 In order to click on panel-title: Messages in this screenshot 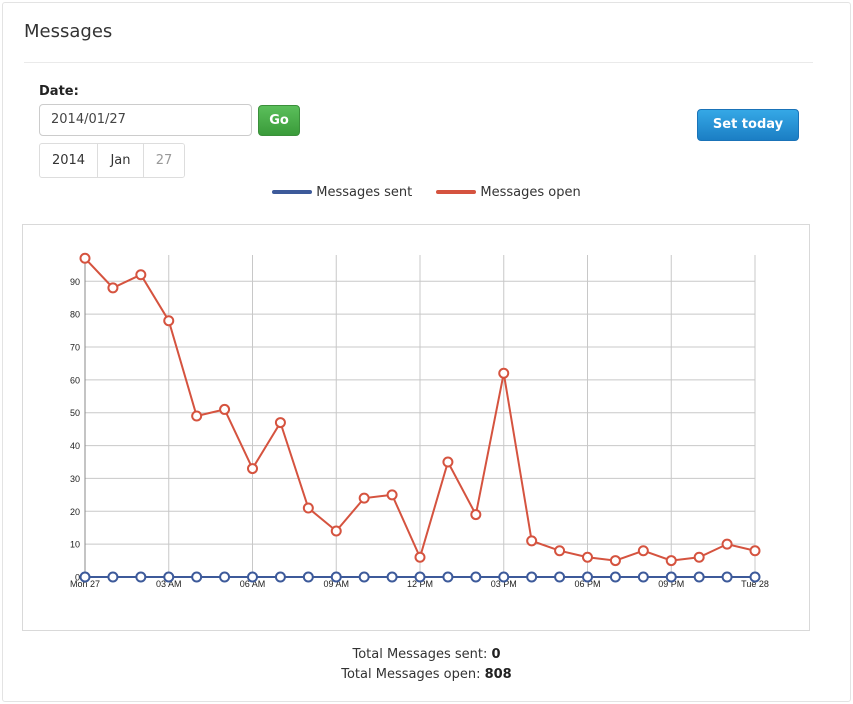, I will do `click(68, 31)`.